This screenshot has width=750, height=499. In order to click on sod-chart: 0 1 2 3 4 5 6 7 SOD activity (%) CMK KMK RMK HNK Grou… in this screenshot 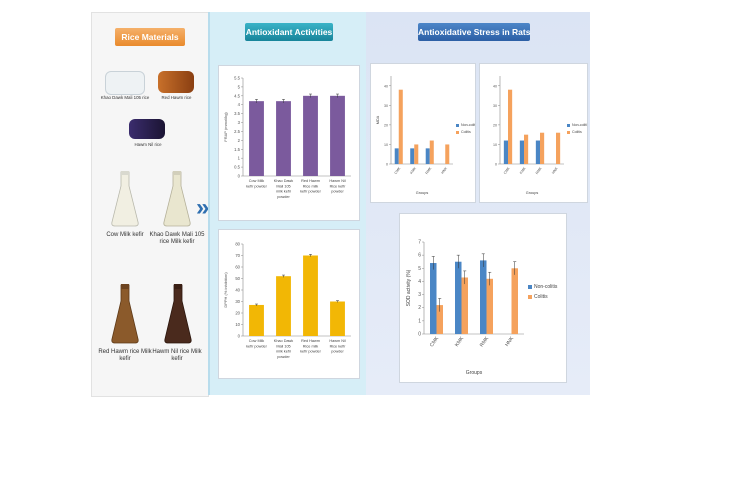, I will do `click(482, 308)`.